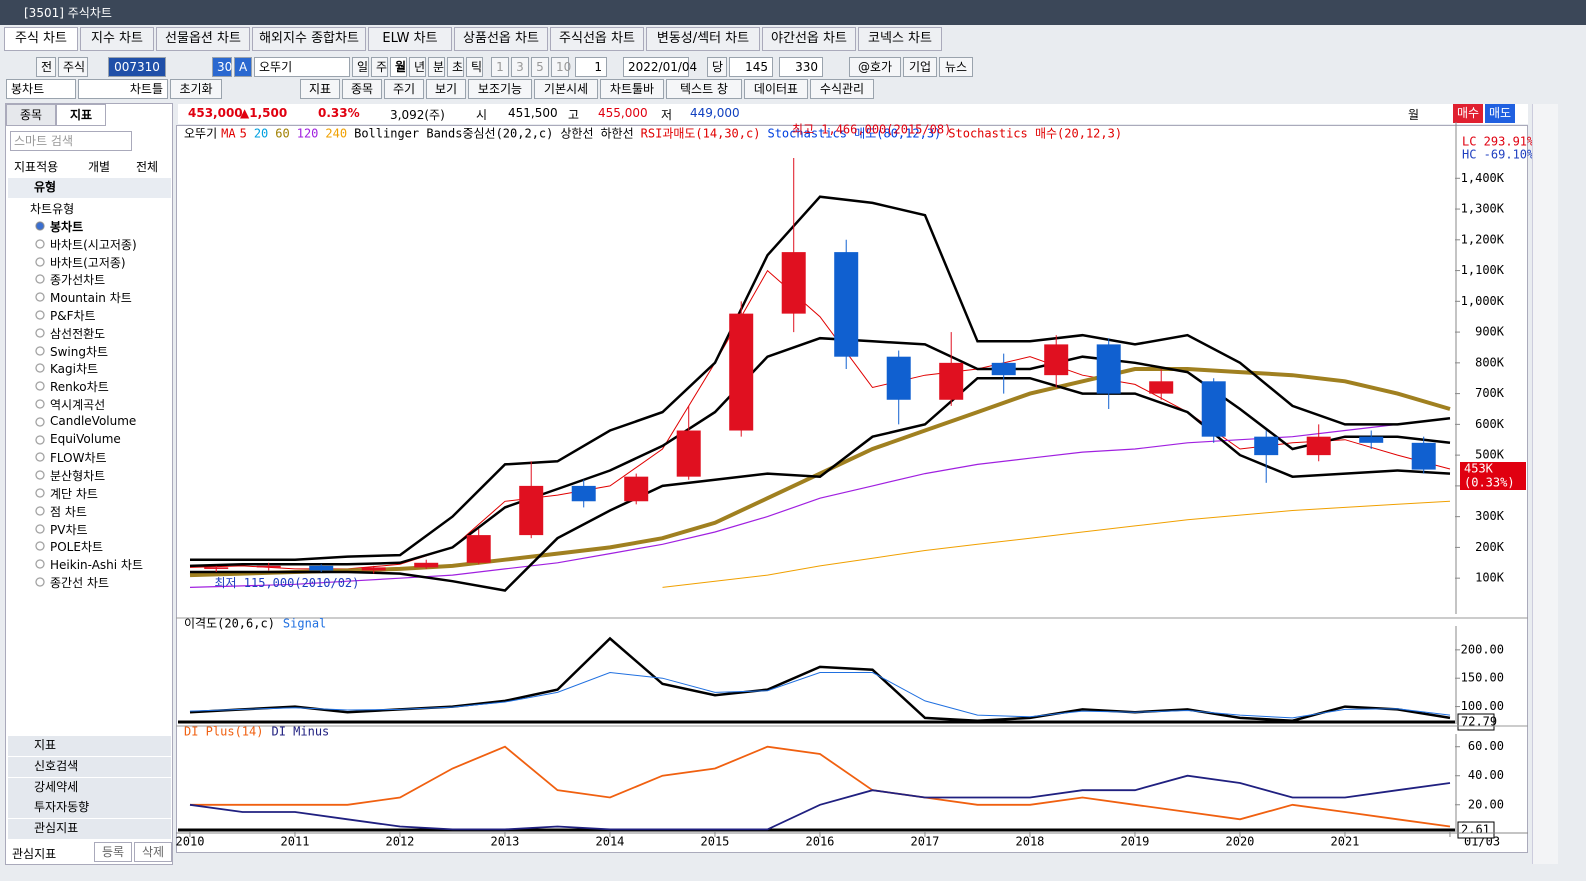 The image size is (1586, 881). Describe the element at coordinates (65, 315) in the screenshot. I see `chart-type-item: P&F차트` at that location.